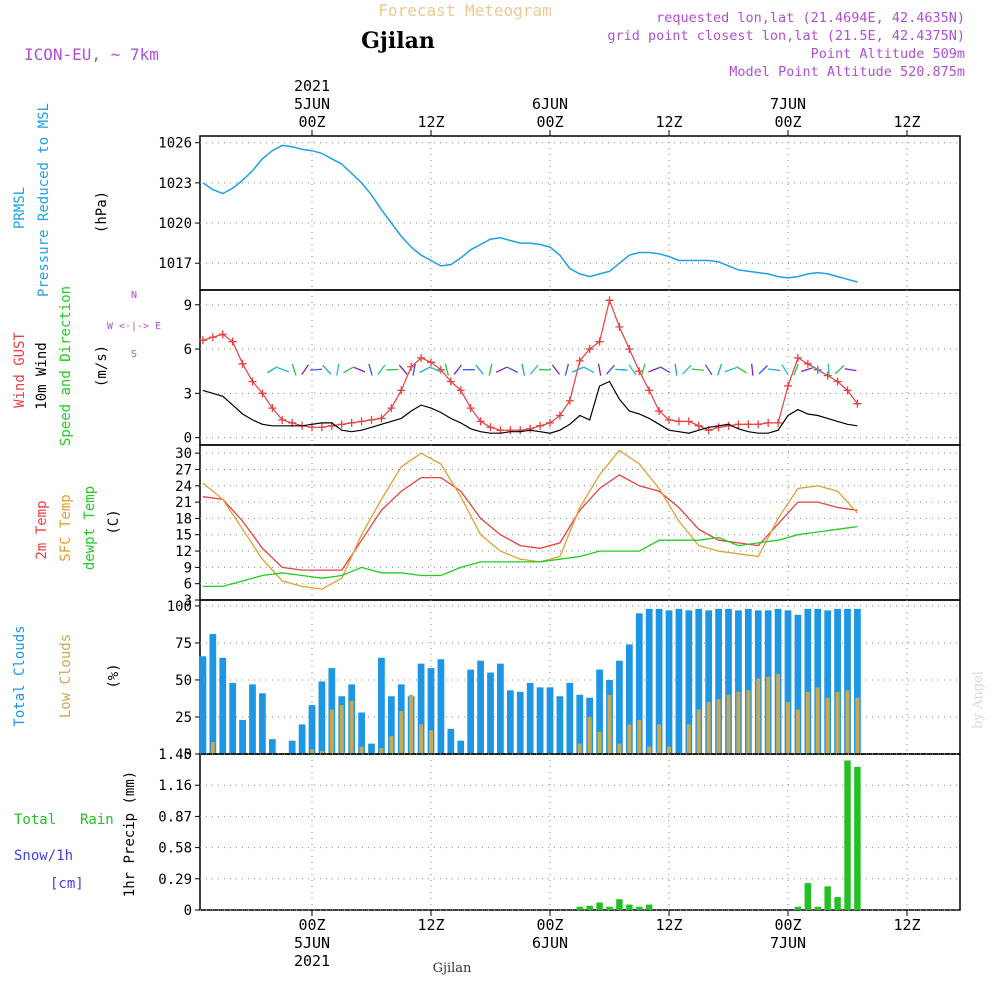 Image resolution: width=1000 pixels, height=1000 pixels. I want to click on time-tick-label: 5JUN, so click(312, 104).